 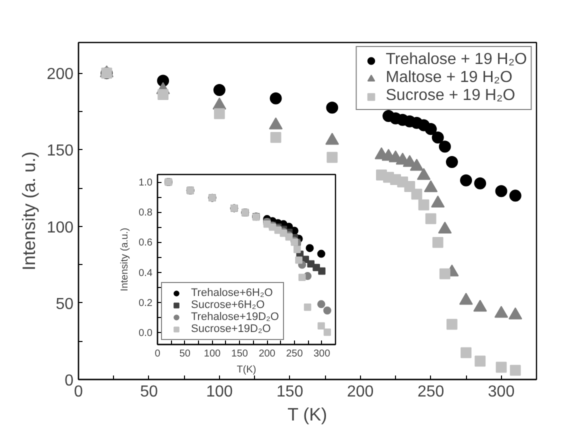 I want to click on y-tick-label: 100, so click(x=60, y=227).